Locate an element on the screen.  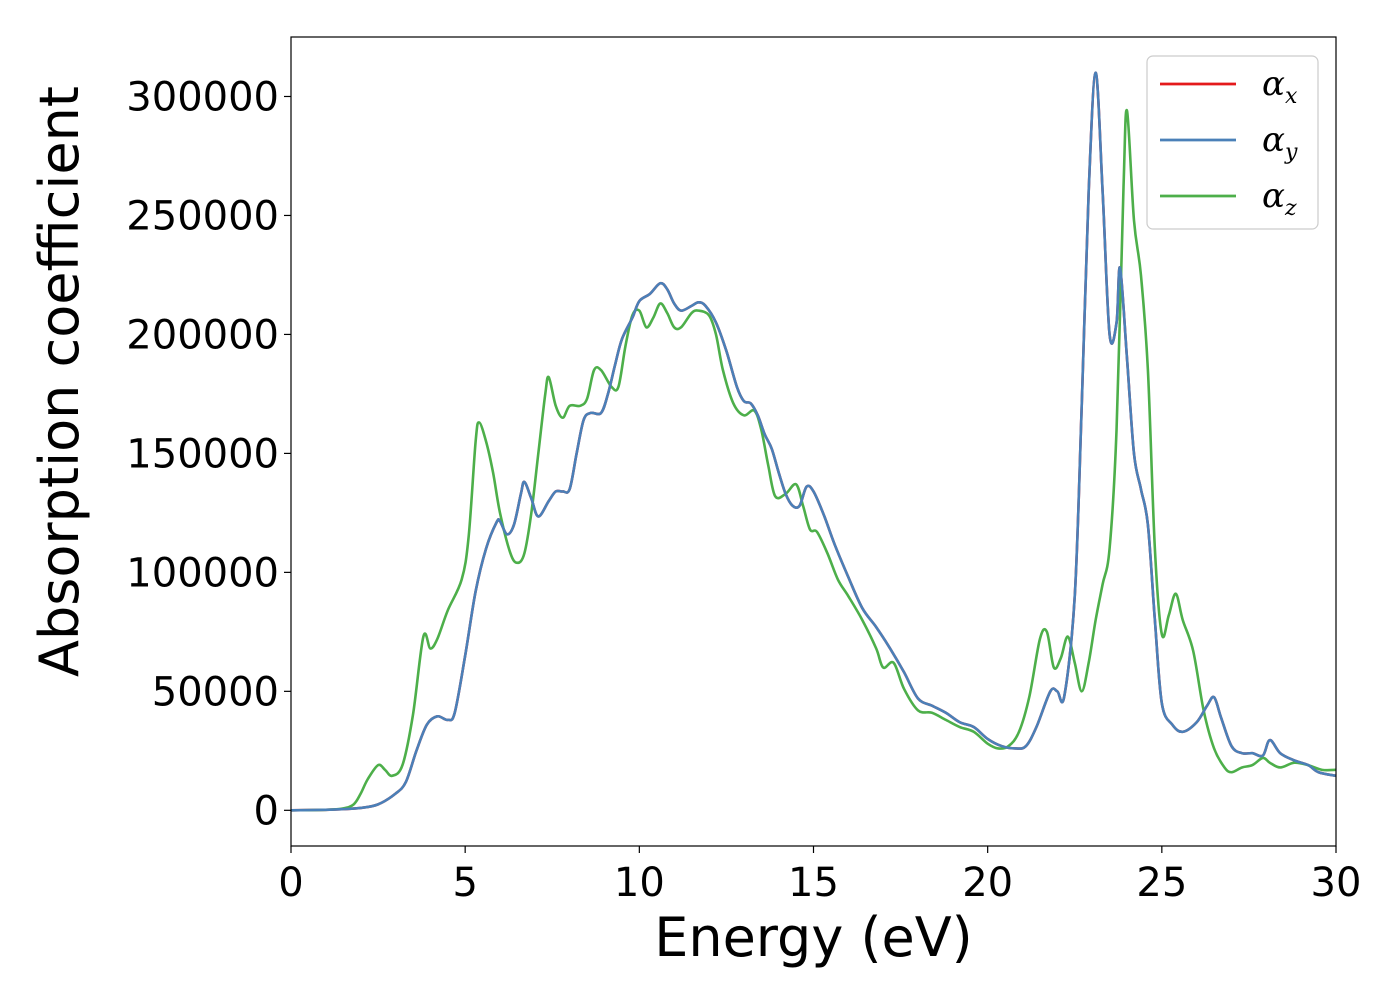
x-axis-ticks: 0 5 10 15 20 25 30 is located at coordinates (819, 876).